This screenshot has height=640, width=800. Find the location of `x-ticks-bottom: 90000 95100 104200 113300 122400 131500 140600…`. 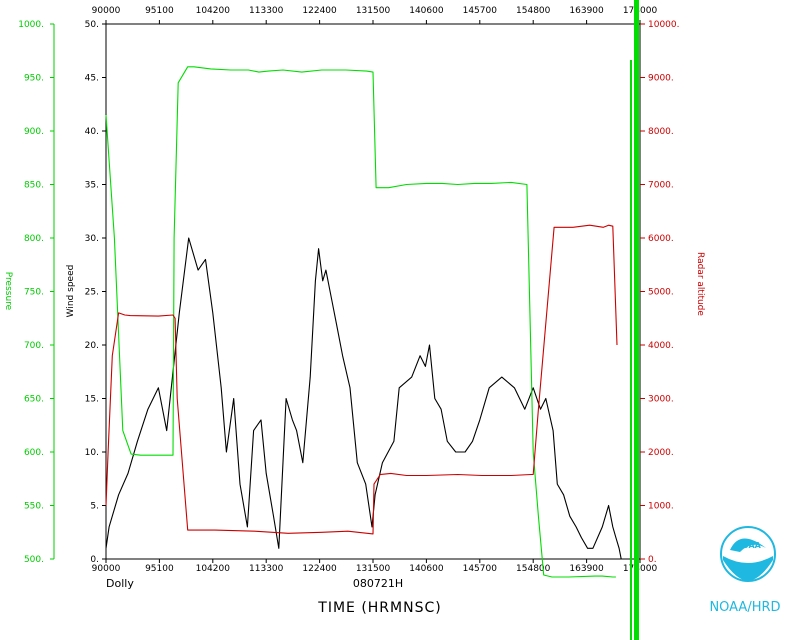

x-ticks-bottom: 90000 95100 104200 113300 122400 131500 140600… is located at coordinates (375, 566).